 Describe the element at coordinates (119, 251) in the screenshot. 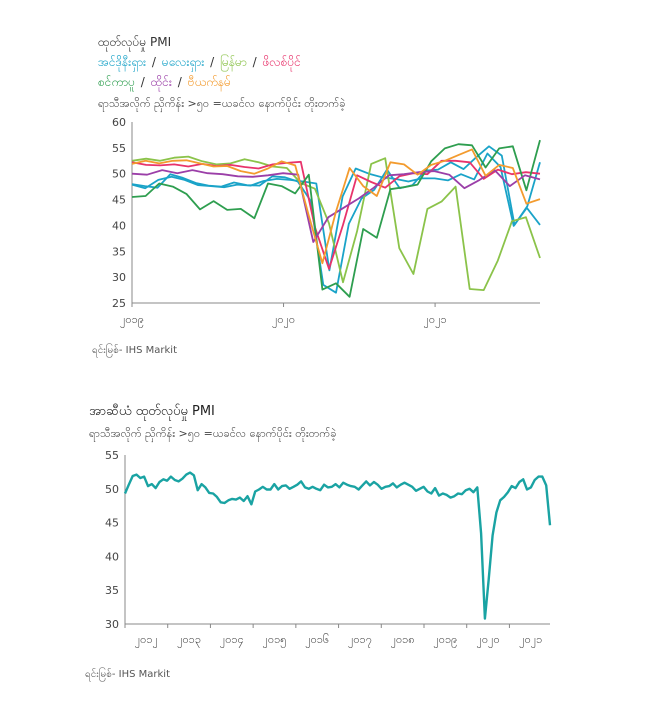

I see `y-tick-label: 35` at that location.